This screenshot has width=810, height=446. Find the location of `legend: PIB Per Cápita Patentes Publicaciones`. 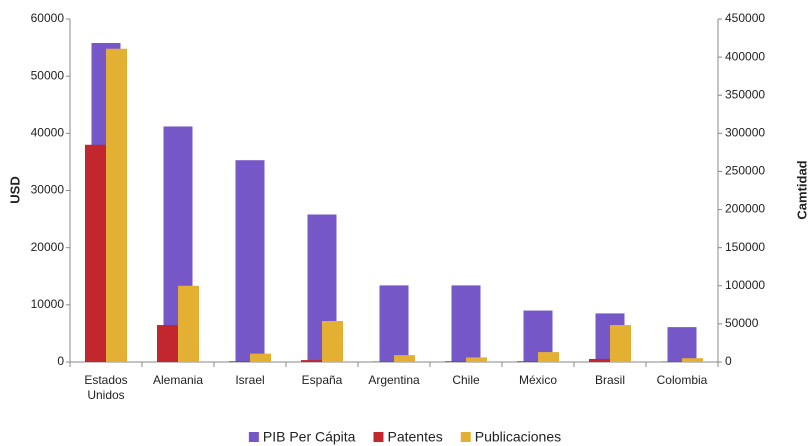

legend: PIB Per Cápita Patentes Publicaciones is located at coordinates (404, 437).